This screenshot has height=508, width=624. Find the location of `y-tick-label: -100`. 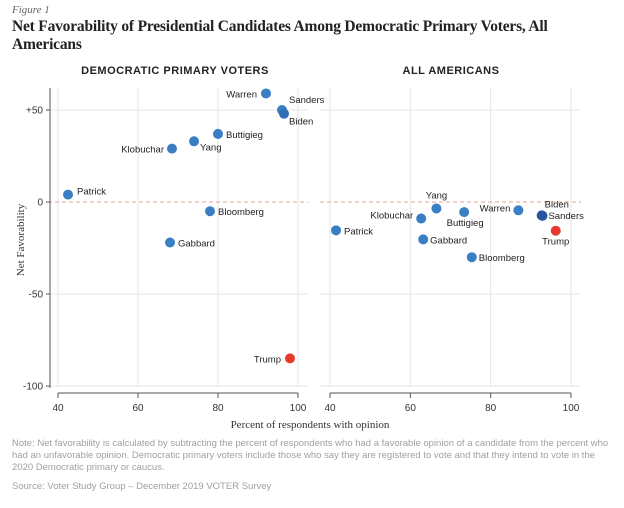

y-tick-label: -100 is located at coordinates (33, 387).